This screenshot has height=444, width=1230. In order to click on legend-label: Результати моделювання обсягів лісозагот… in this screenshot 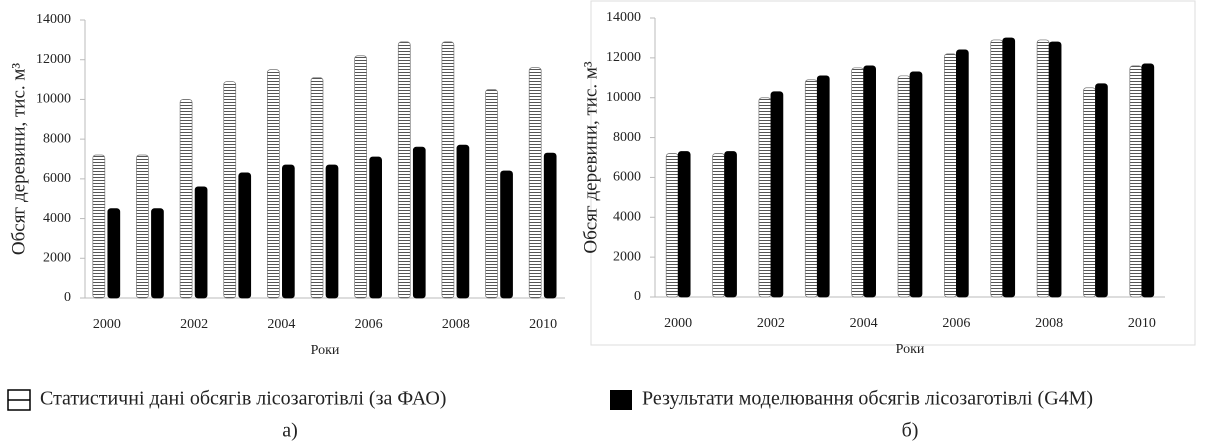, I will do `click(867, 399)`.